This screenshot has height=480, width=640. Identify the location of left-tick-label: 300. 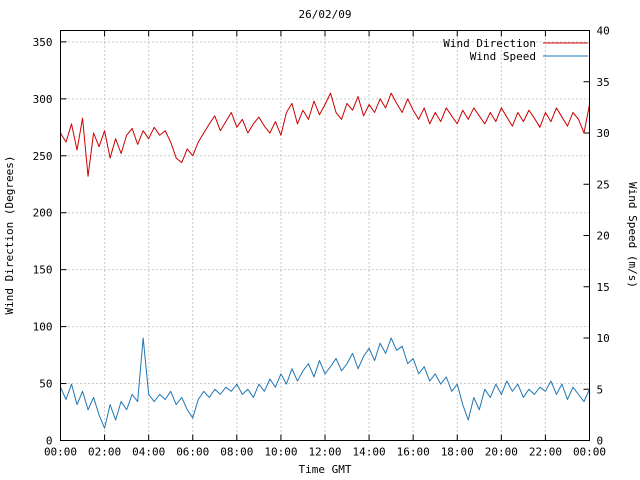
(43, 99).